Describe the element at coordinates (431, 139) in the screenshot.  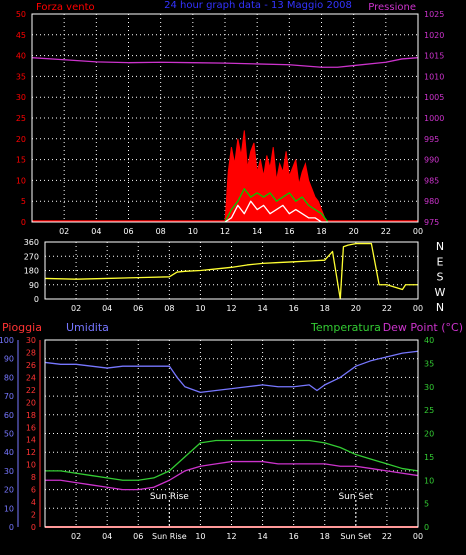
I see `pressure-y-tick-label: 995` at that location.